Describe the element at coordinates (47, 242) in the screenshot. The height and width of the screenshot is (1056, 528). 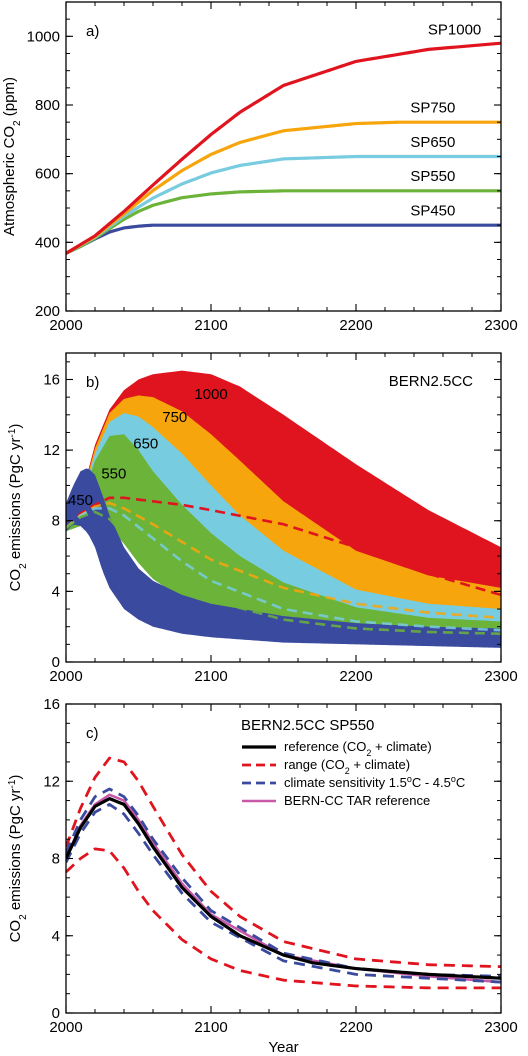
I see `y-tick-label: 400` at that location.